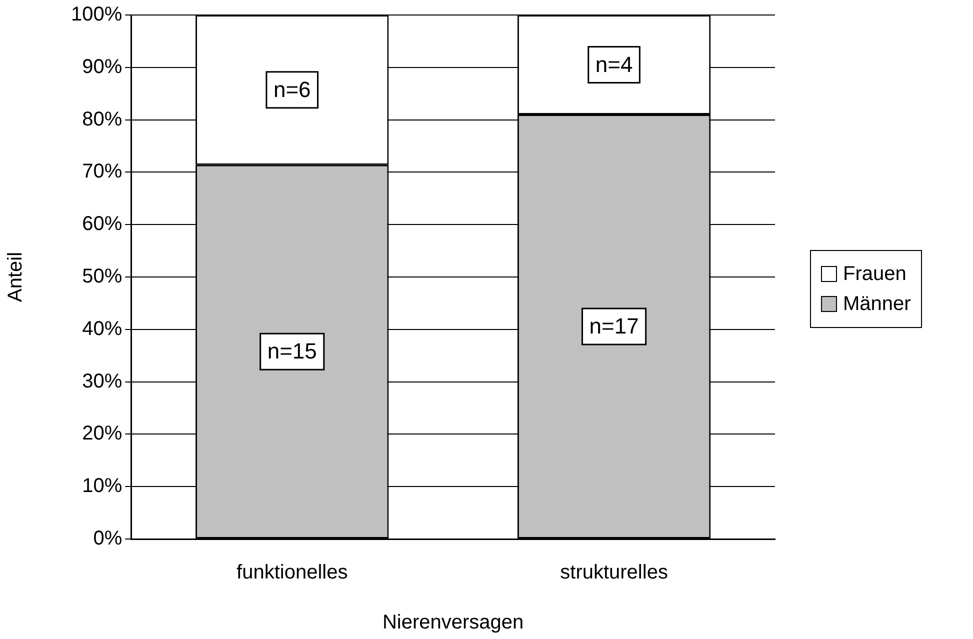 The width and height of the screenshot is (973, 639). I want to click on x-tick-label: strukturelles, so click(614, 573).